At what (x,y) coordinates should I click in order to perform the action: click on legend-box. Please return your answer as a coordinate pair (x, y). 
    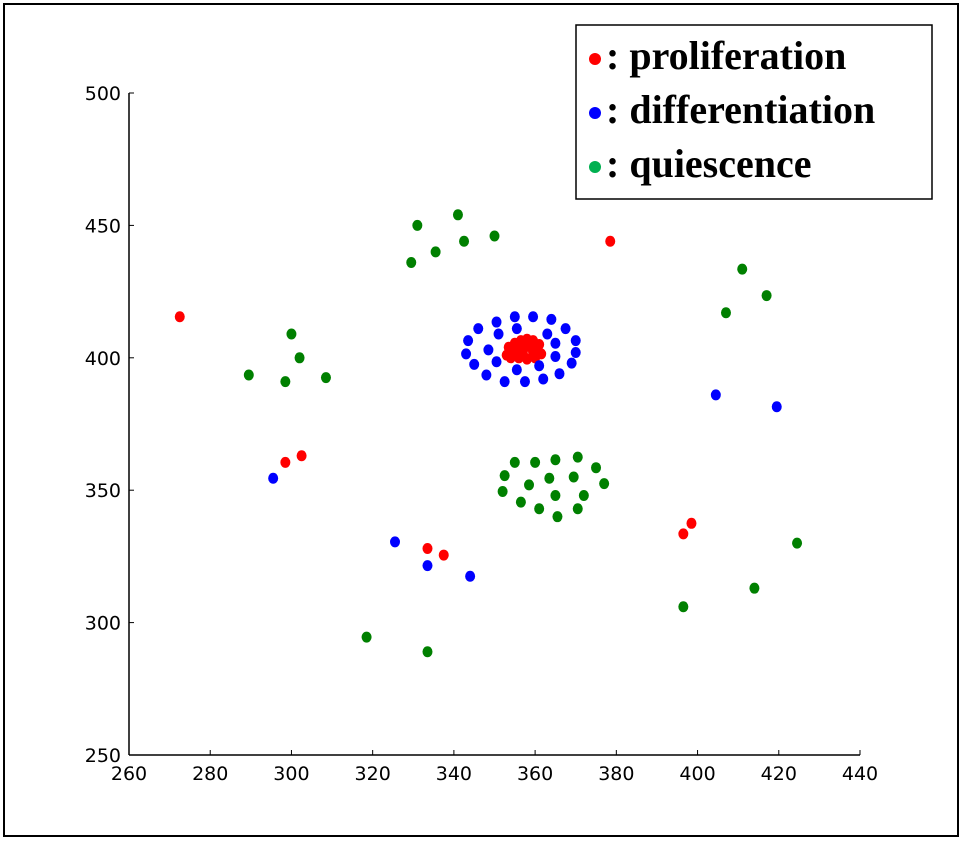
    Looking at the image, I should click on (754, 112).